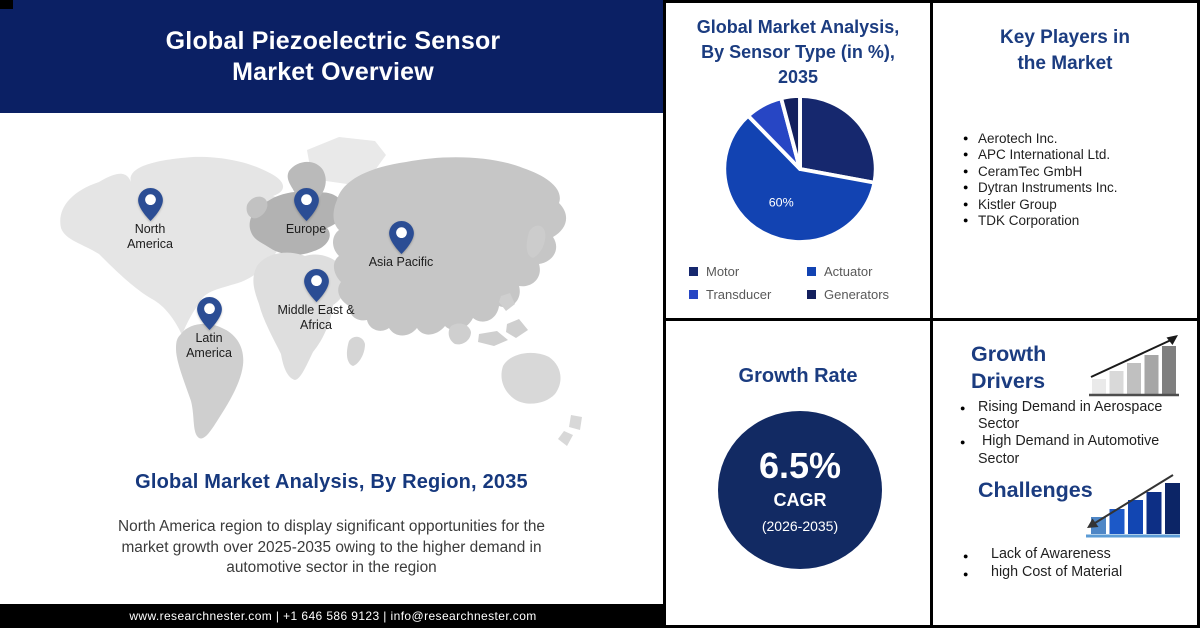  Describe the element at coordinates (333, 40) in the screenshot. I see `main-title-line1: Global Piezoelectric Sensor` at that location.